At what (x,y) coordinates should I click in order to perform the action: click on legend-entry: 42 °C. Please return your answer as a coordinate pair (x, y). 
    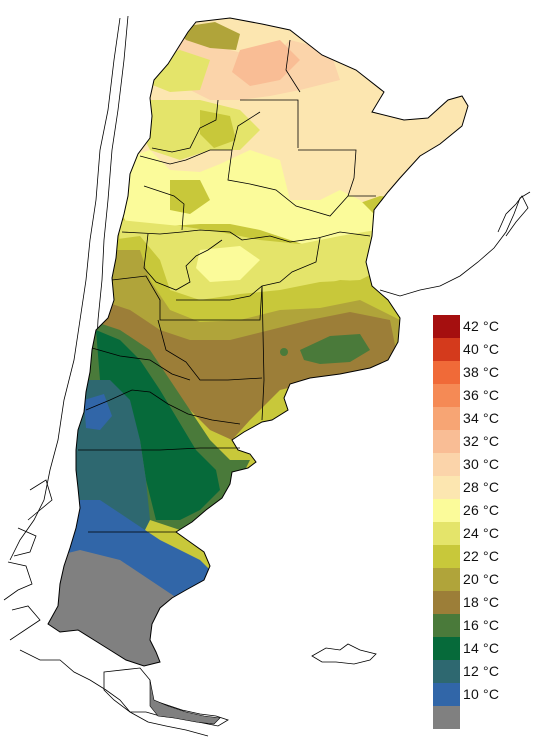
    Looking at the image, I should click on (483, 326).